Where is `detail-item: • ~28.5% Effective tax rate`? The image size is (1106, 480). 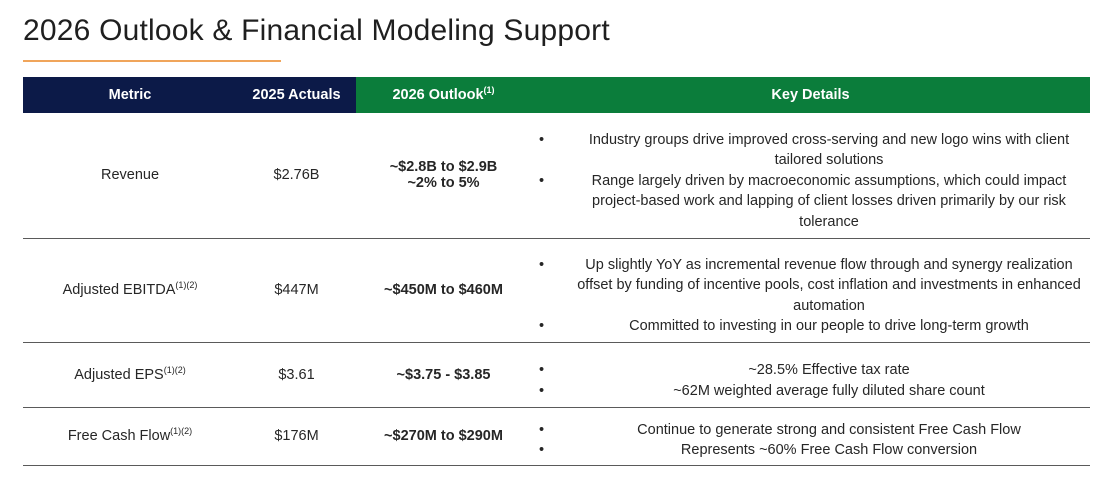
detail-item: • ~28.5% Effective tax rate is located at coordinates (810, 370).